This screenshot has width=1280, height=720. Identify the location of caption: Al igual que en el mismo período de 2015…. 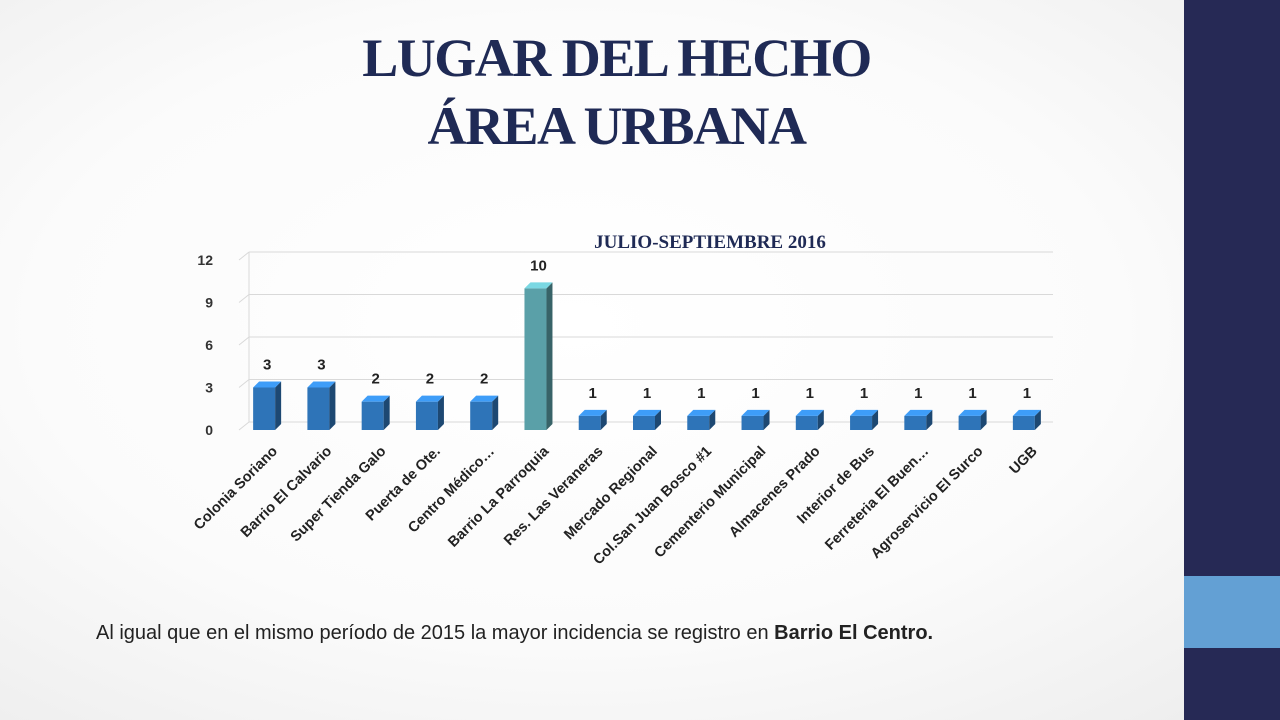
(616, 633).